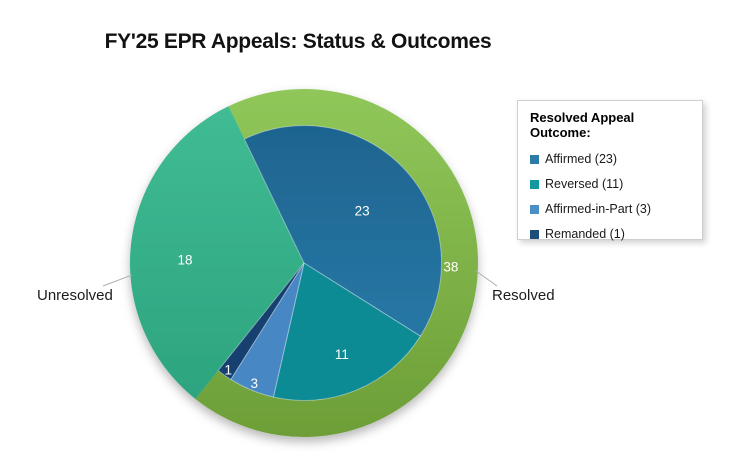 The image size is (739, 467). I want to click on leader-line-unresolved, so click(117, 280).